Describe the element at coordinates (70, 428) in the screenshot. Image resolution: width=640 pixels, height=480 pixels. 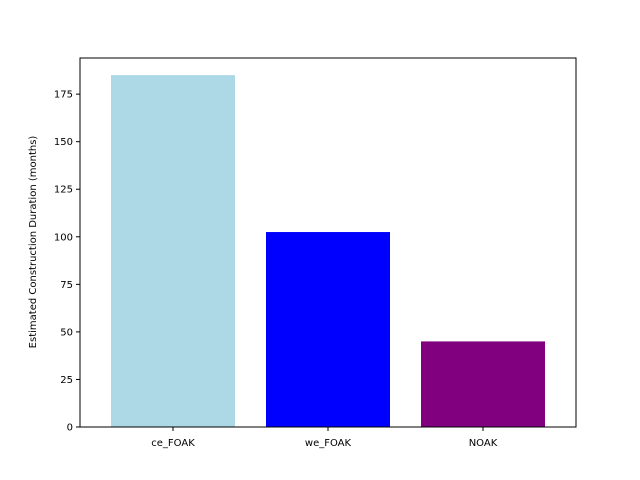
I see `y-tick-label: 0` at that location.